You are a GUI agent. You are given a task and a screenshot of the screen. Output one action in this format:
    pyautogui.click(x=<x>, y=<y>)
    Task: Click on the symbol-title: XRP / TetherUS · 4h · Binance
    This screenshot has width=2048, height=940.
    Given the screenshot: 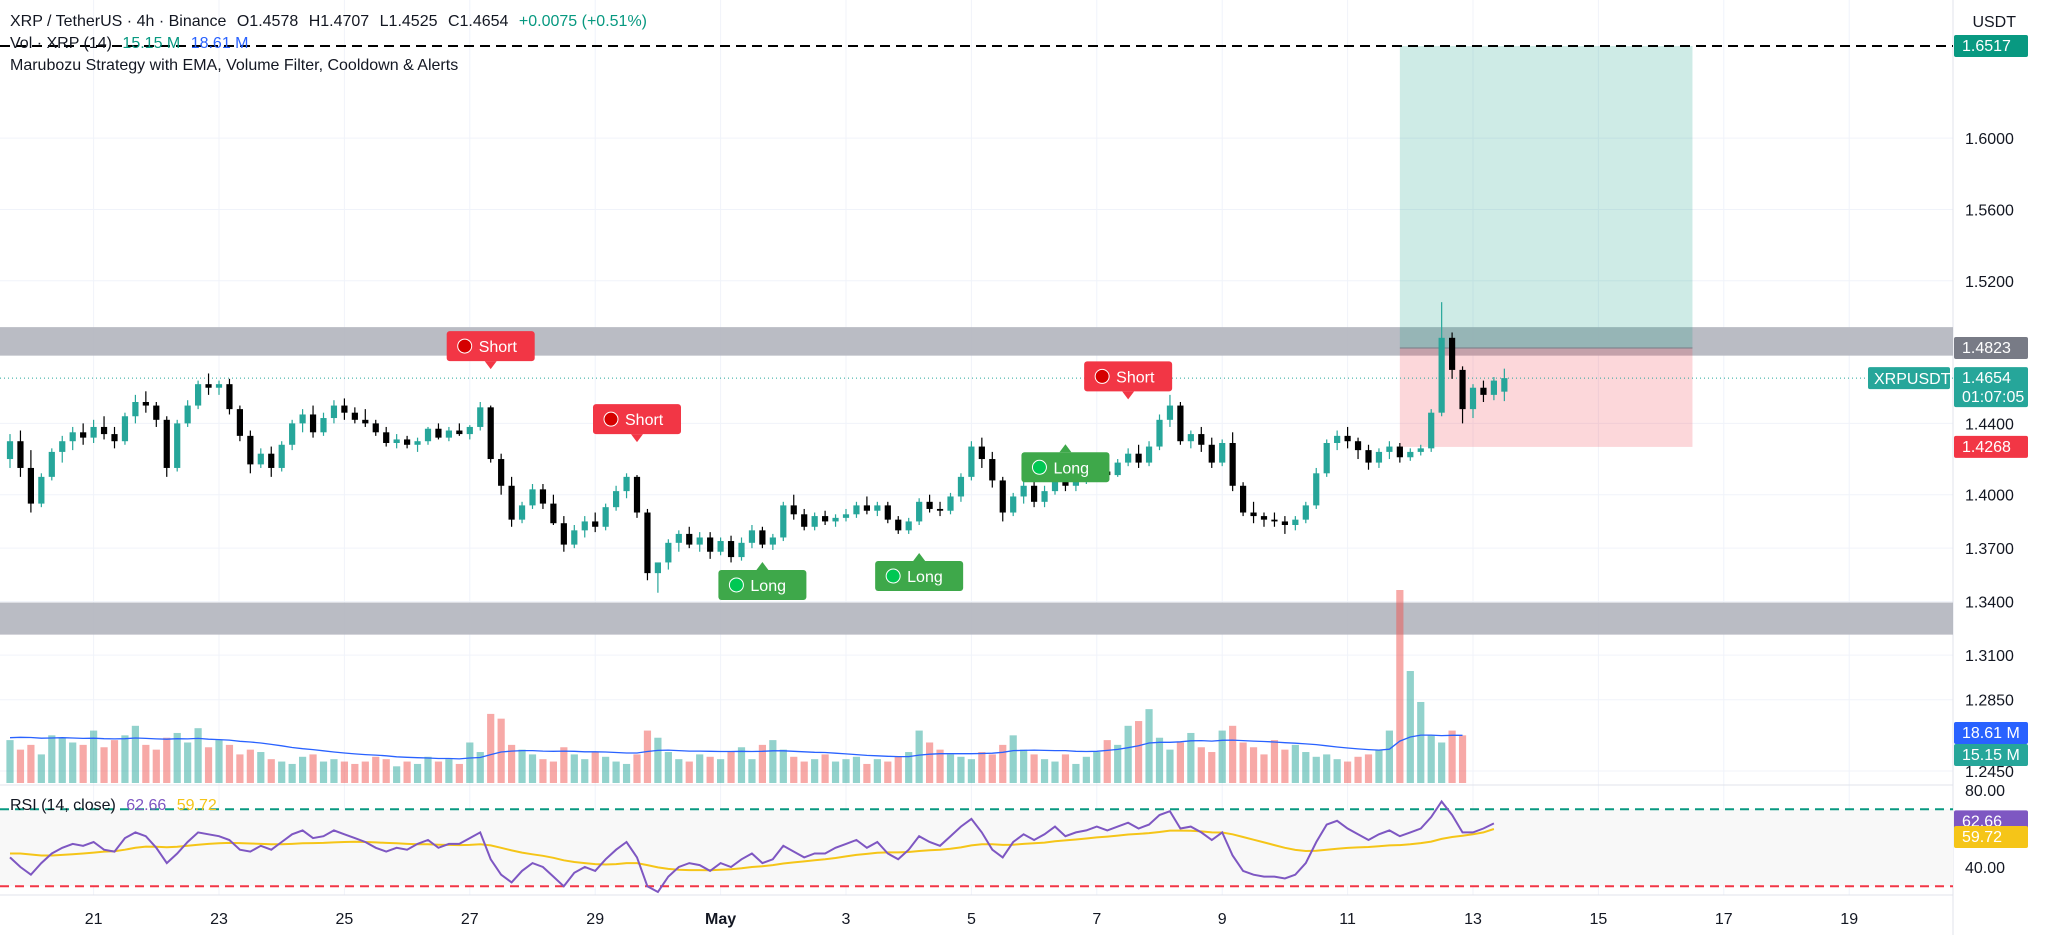 What is the action you would take?
    pyautogui.click(x=118, y=21)
    